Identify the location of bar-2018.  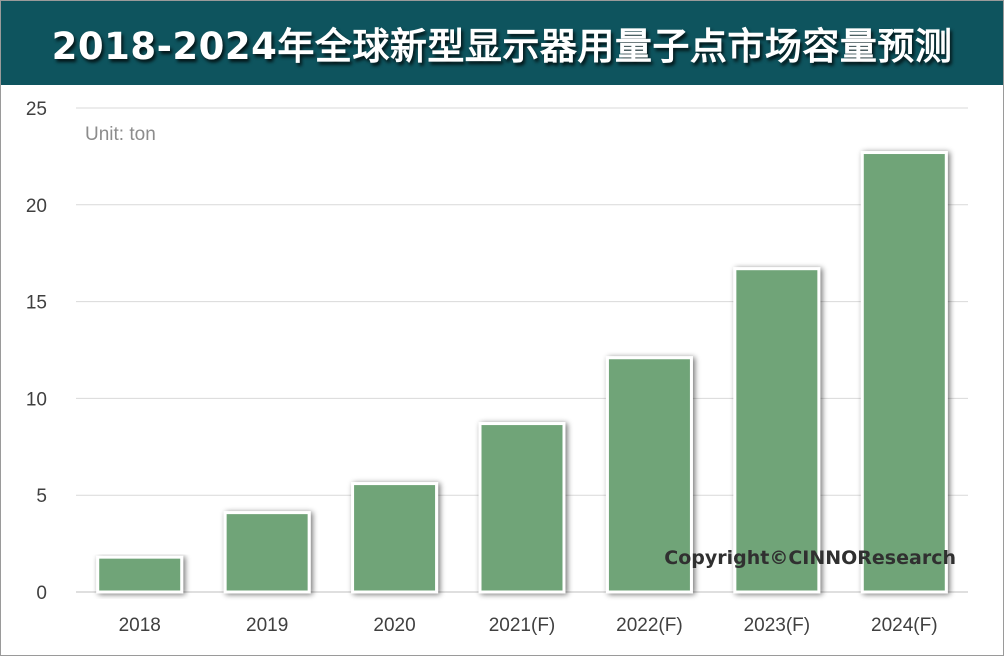
(140, 574).